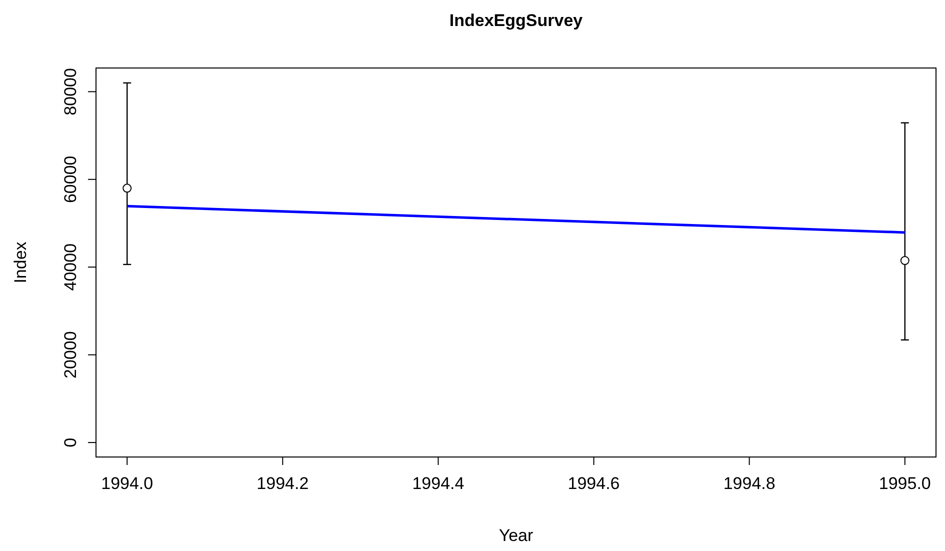 Image resolution: width=945 pixels, height=551 pixels. I want to click on y-tick-label: 80000, so click(70, 92).